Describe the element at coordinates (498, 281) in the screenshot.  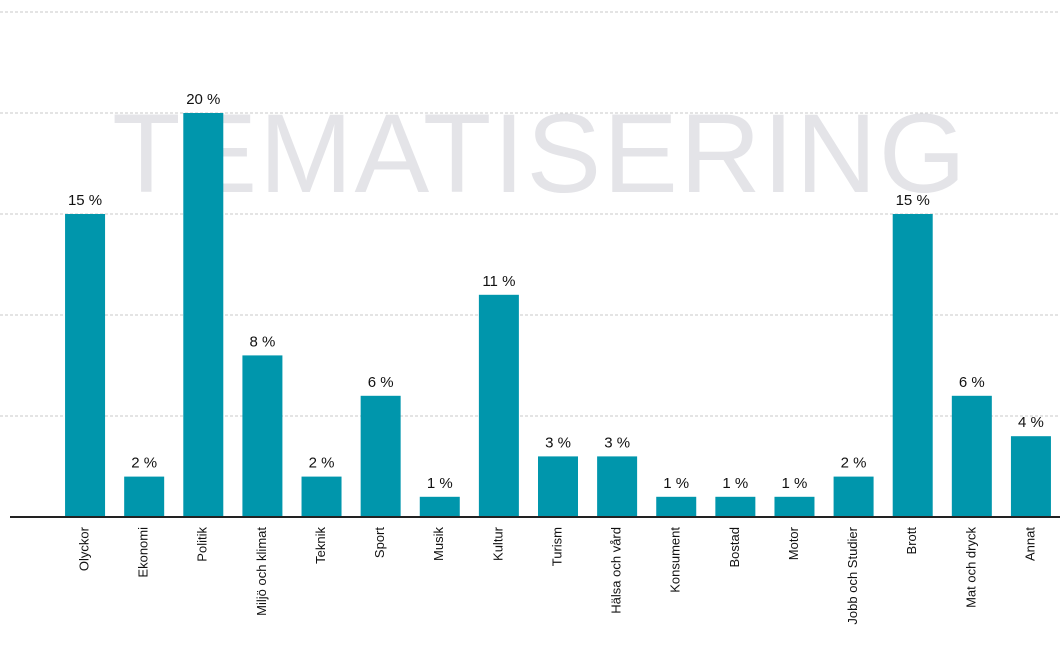
I see `value-label: 11 %` at that location.